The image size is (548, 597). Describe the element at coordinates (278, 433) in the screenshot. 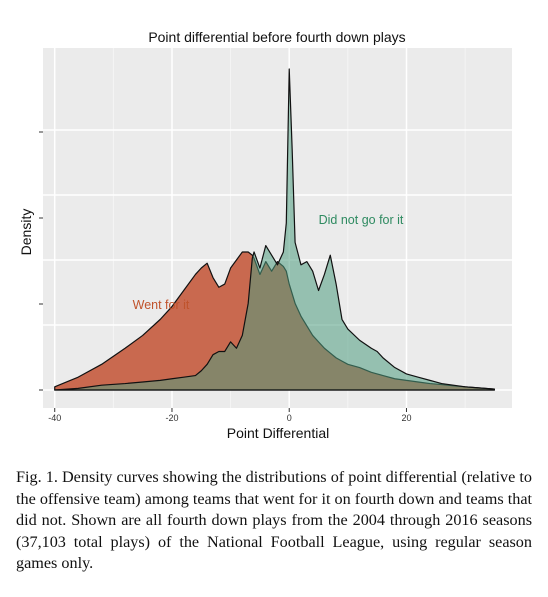

I see `x-axis-label: Point Differential` at that location.